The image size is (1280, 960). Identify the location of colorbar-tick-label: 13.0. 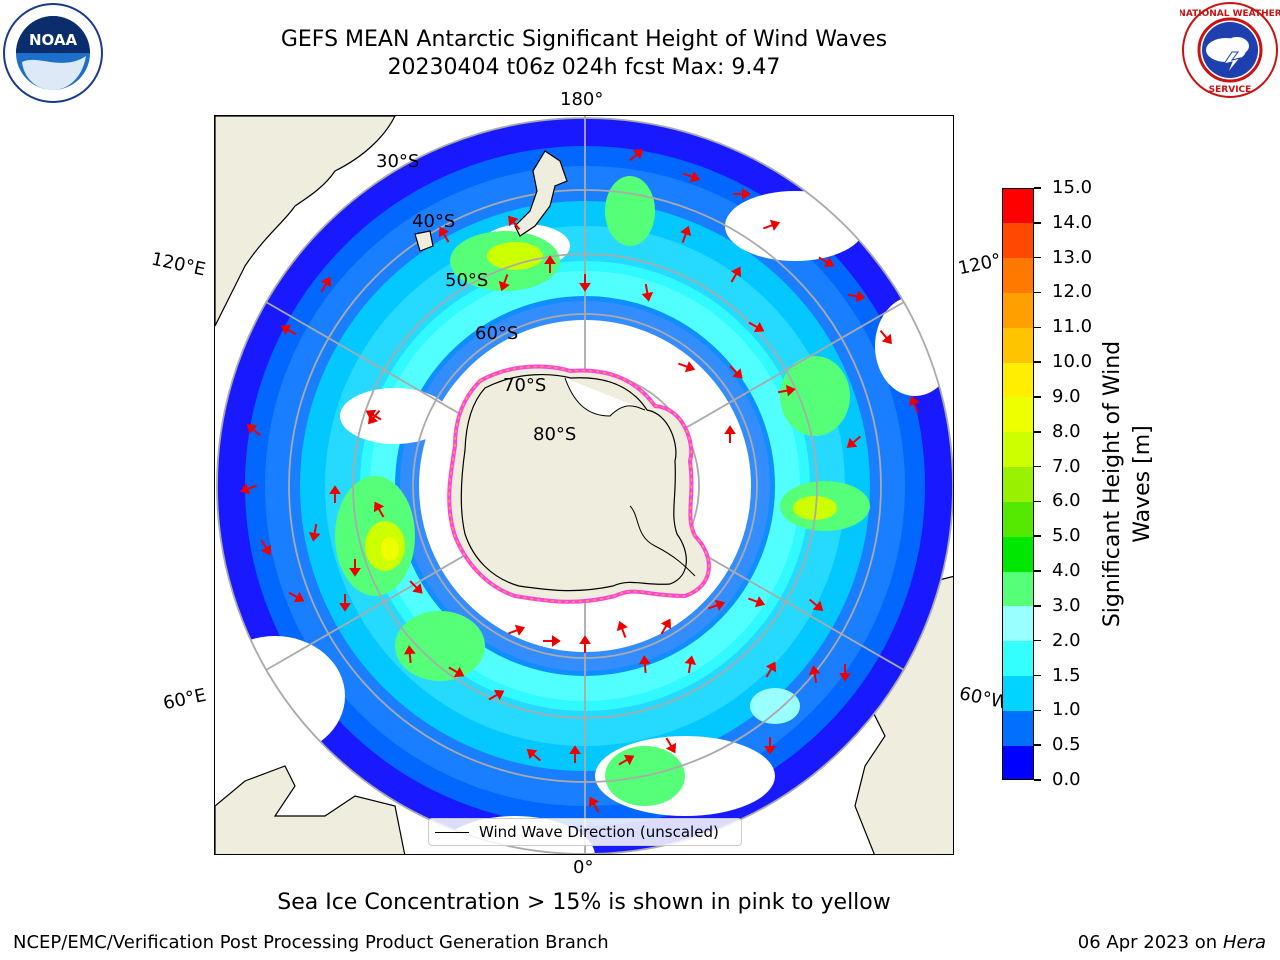
(1072, 257).